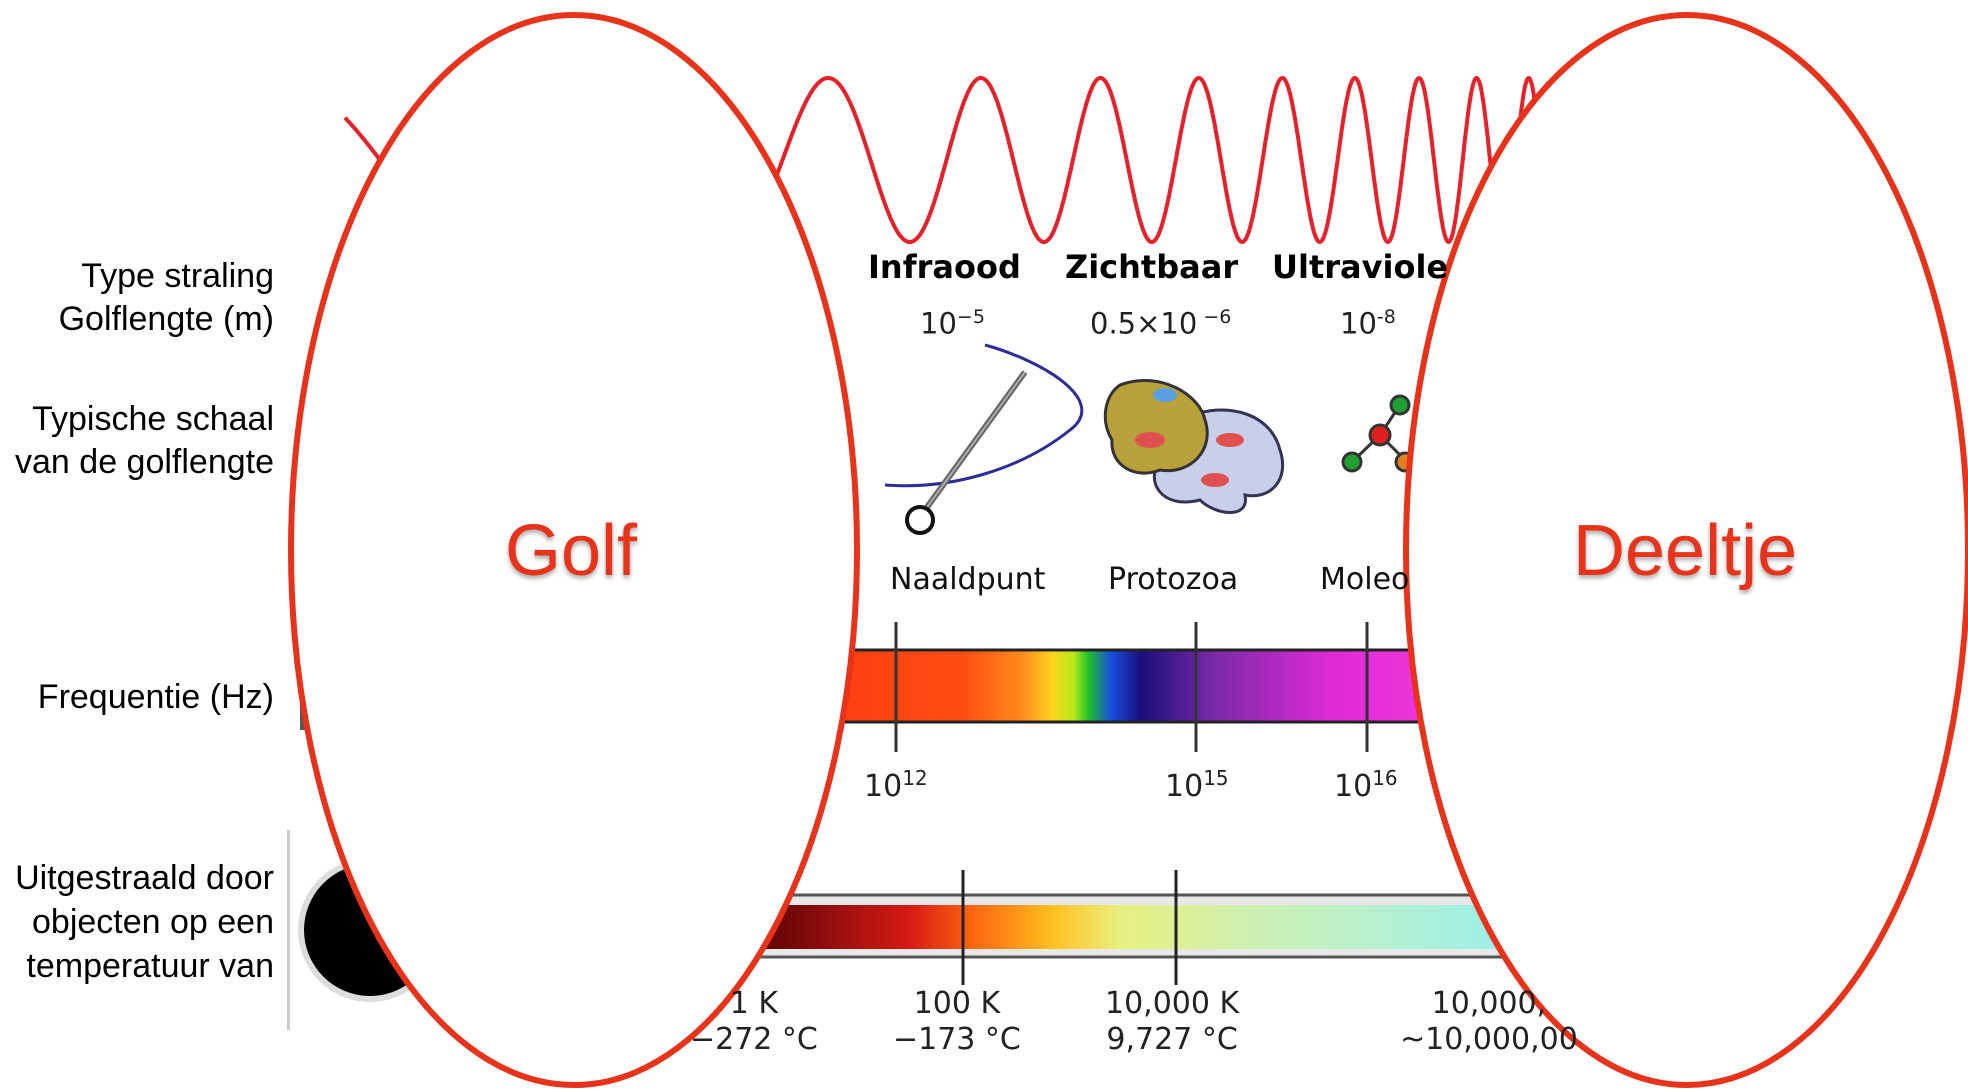 The height and width of the screenshot is (1091, 1968). What do you see at coordinates (1069, 927) in the screenshot?
I see `temperature-ticks` at bounding box center [1069, 927].